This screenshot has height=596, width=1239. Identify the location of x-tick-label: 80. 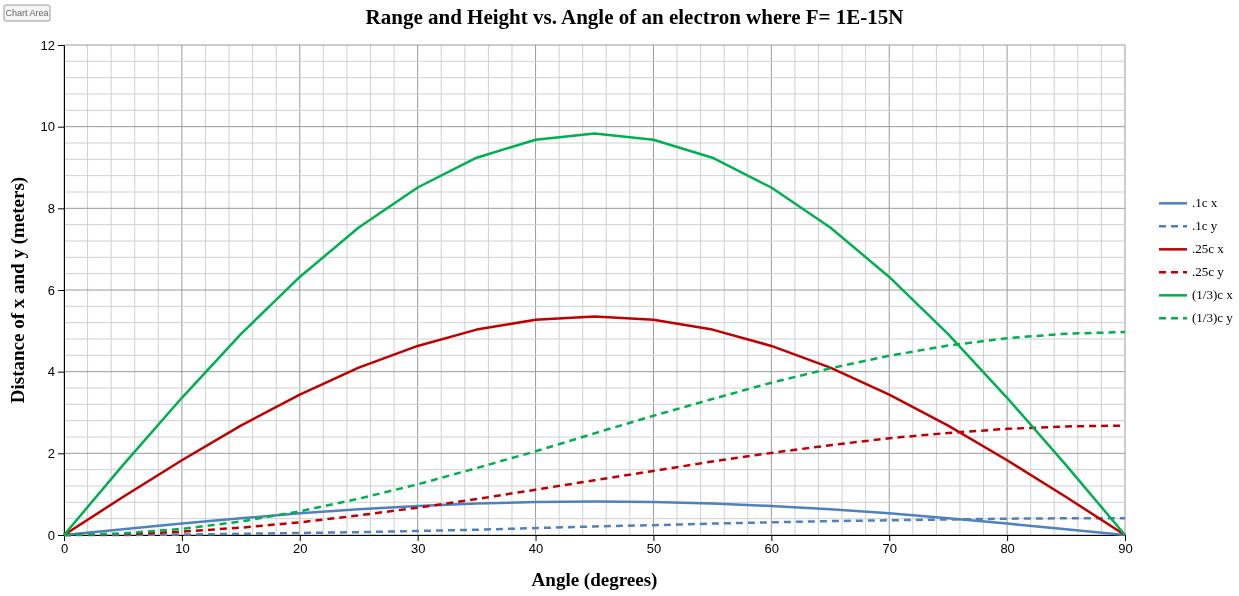
(1007, 549).